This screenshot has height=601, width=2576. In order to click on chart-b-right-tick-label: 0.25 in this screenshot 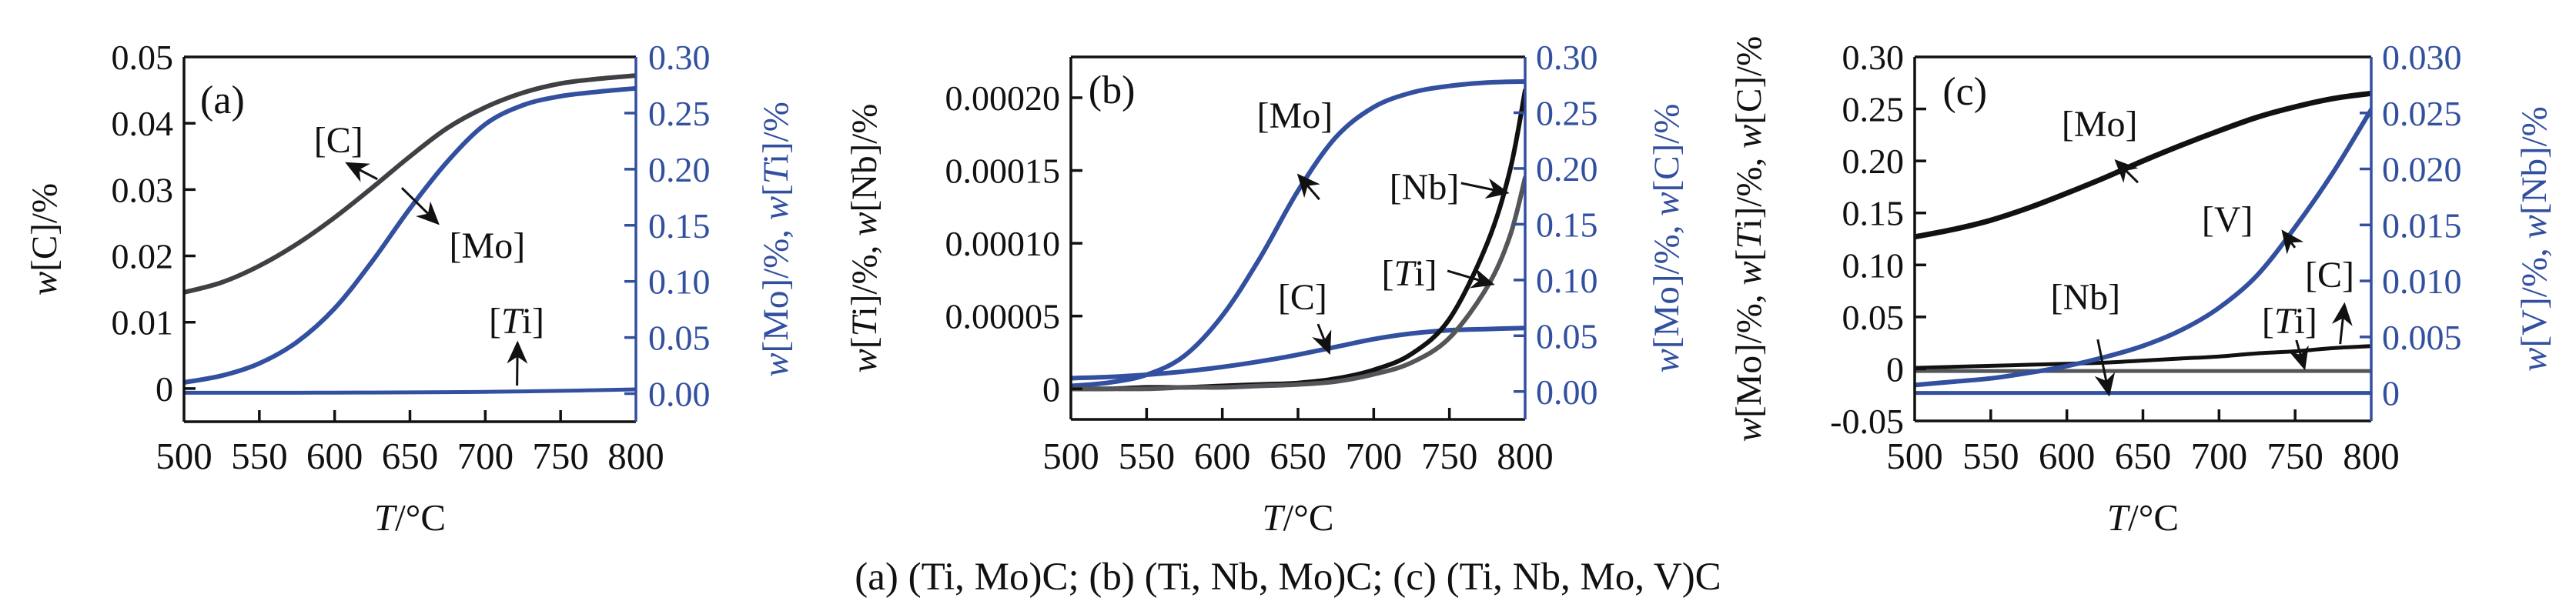, I will do `click(1567, 112)`.